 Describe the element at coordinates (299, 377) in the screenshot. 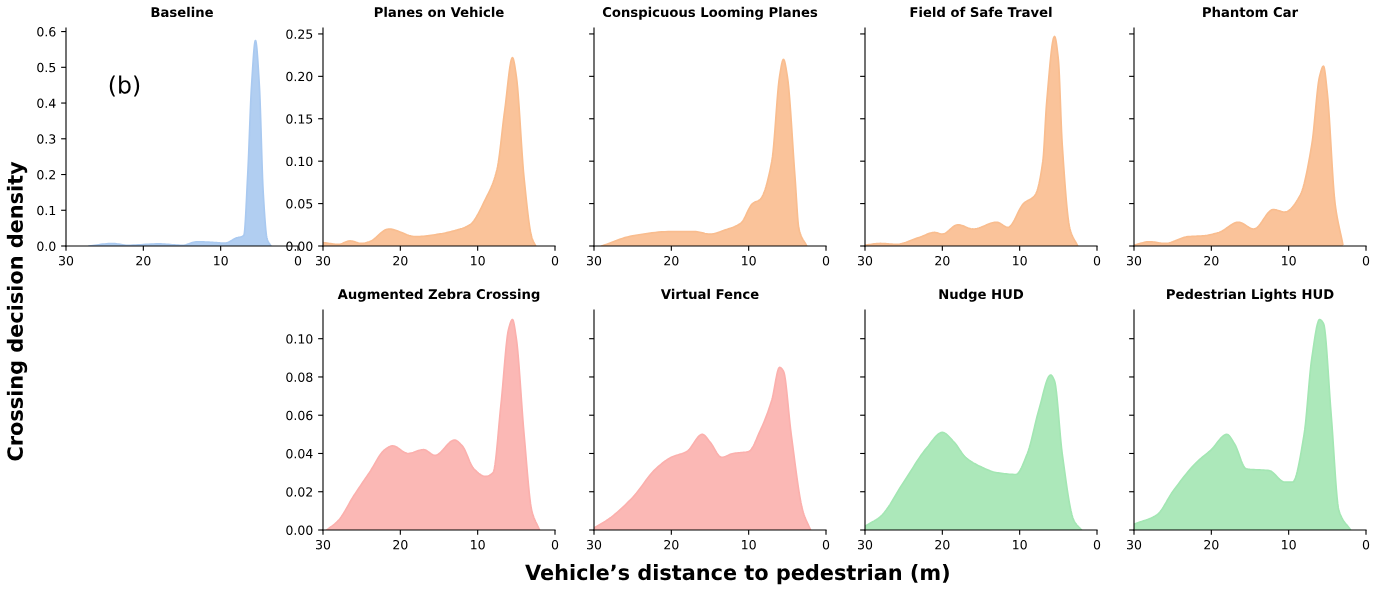

I see `y-tick-label: 0.08` at that location.